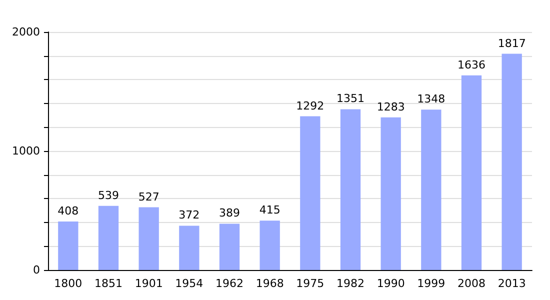  I want to click on data-label: 1636, so click(472, 65).